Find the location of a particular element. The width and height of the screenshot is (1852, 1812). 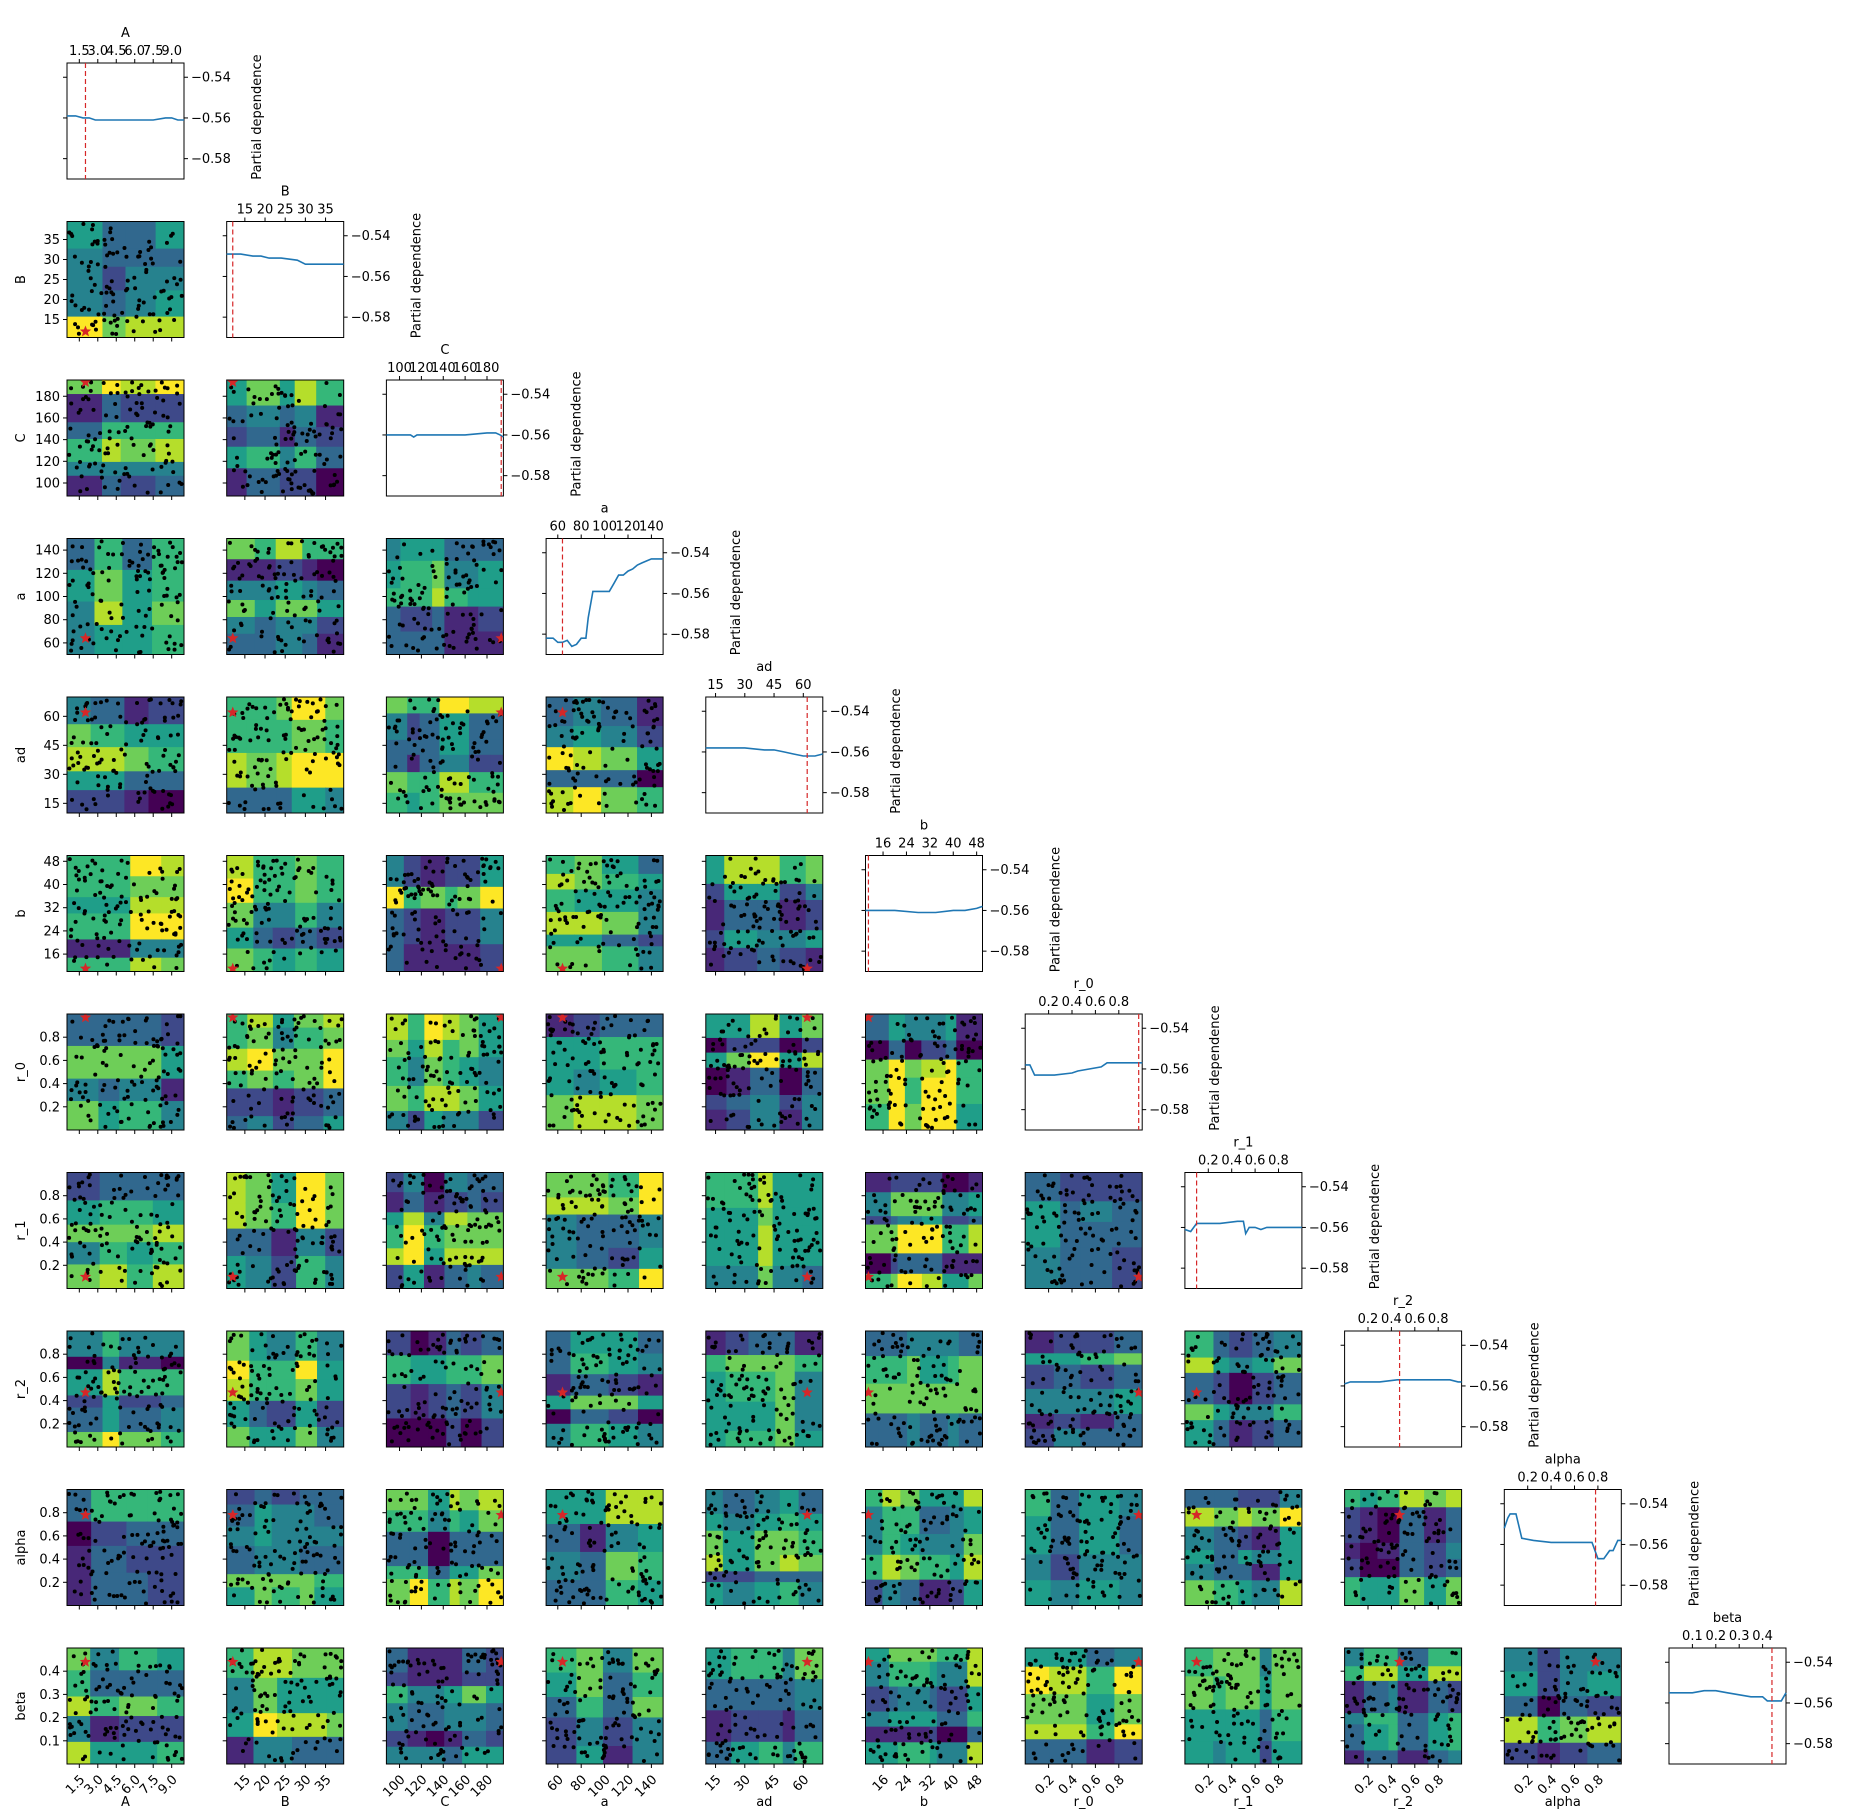

best-point-marker is located at coordinates (233, 1276).